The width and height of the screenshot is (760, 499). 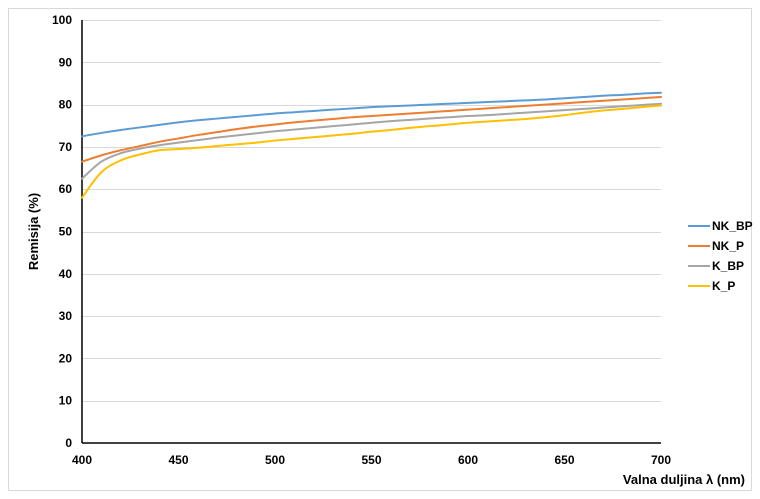 What do you see at coordinates (66, 401) in the screenshot?
I see `y-tick-label: 10` at bounding box center [66, 401].